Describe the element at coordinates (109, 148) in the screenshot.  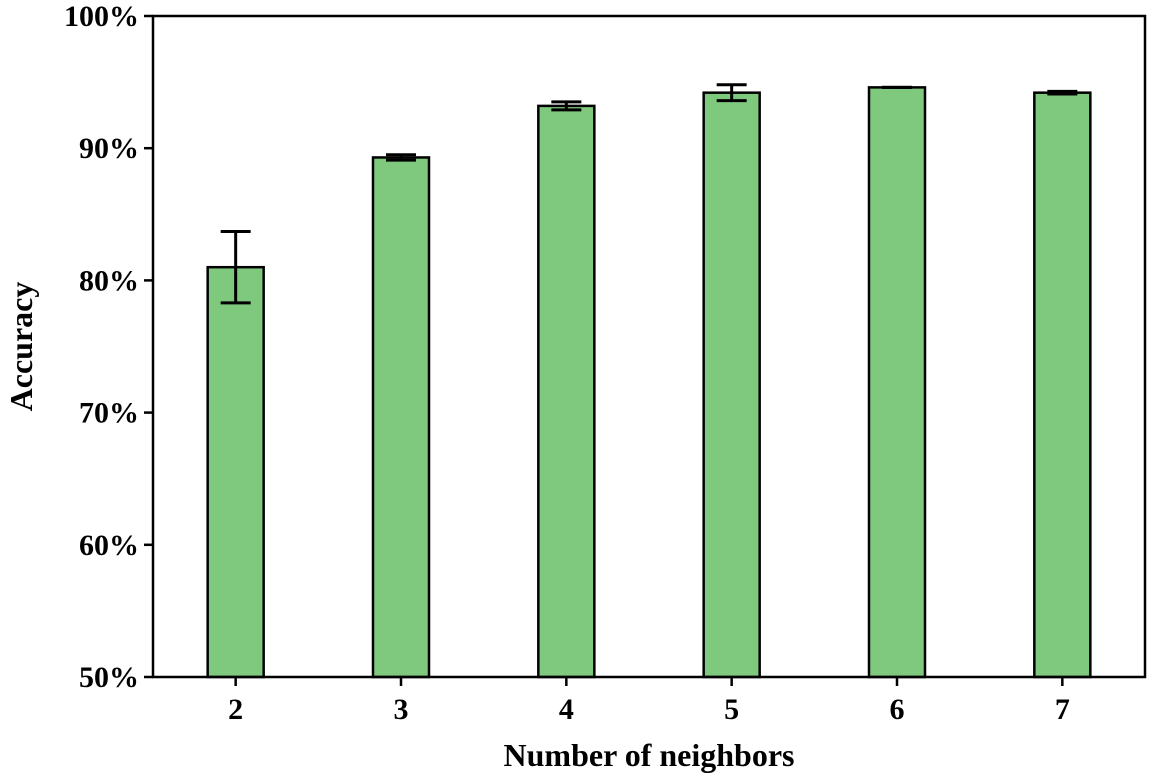
I see `y-tick-label: 90%` at that location.